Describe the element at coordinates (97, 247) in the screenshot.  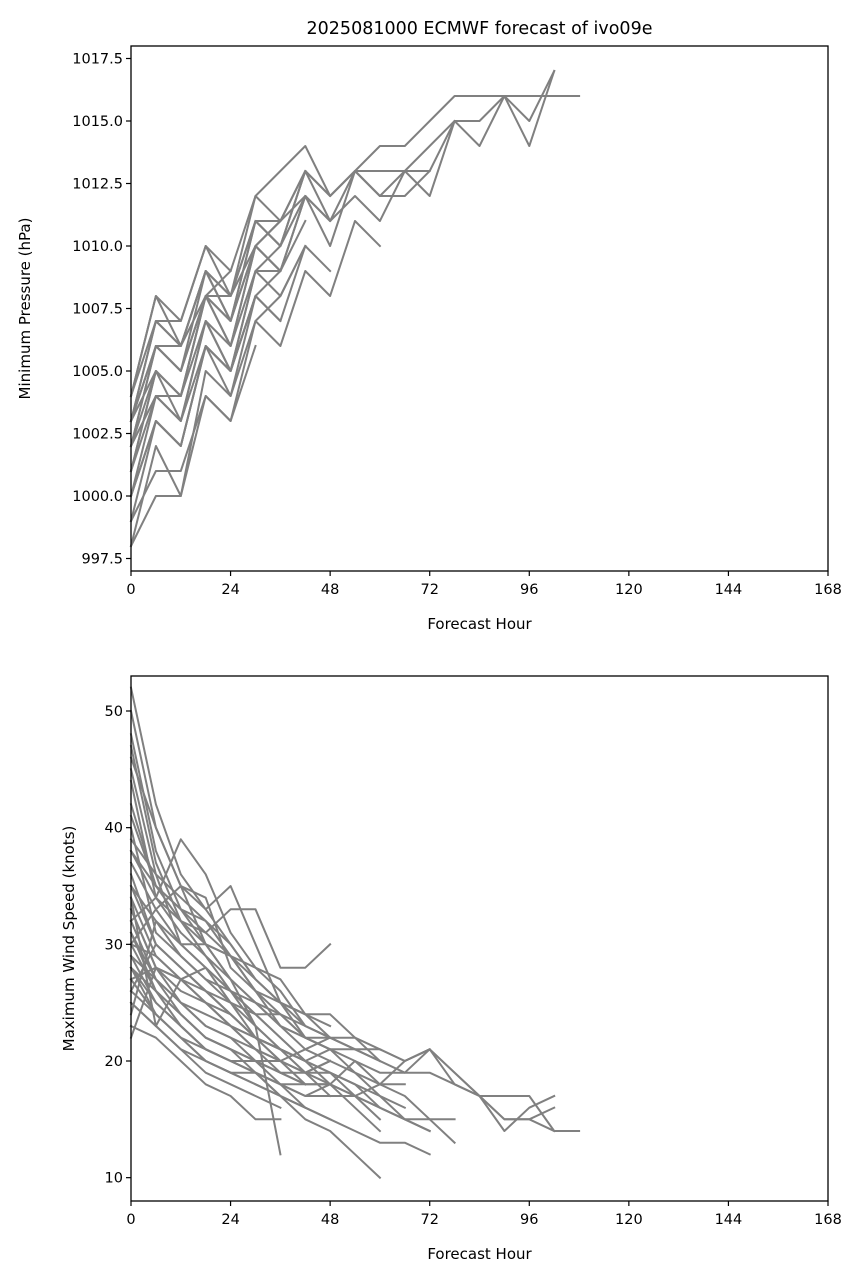
I see `y-tick-label-5: 1010.0` at that location.